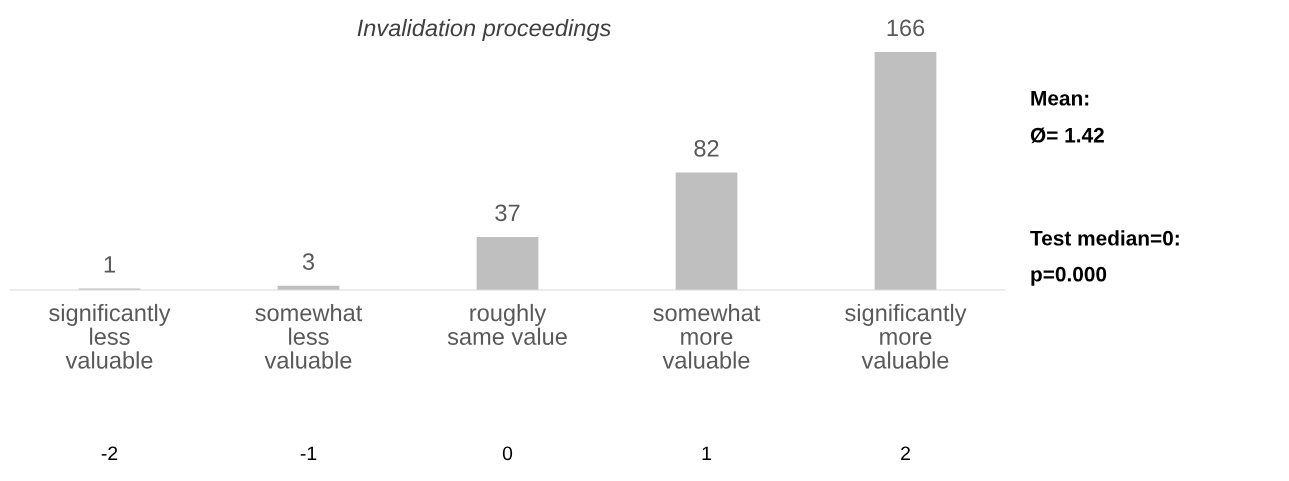 The image size is (1289, 481). I want to click on x-tick-label: significantly less valuable, so click(110, 336).